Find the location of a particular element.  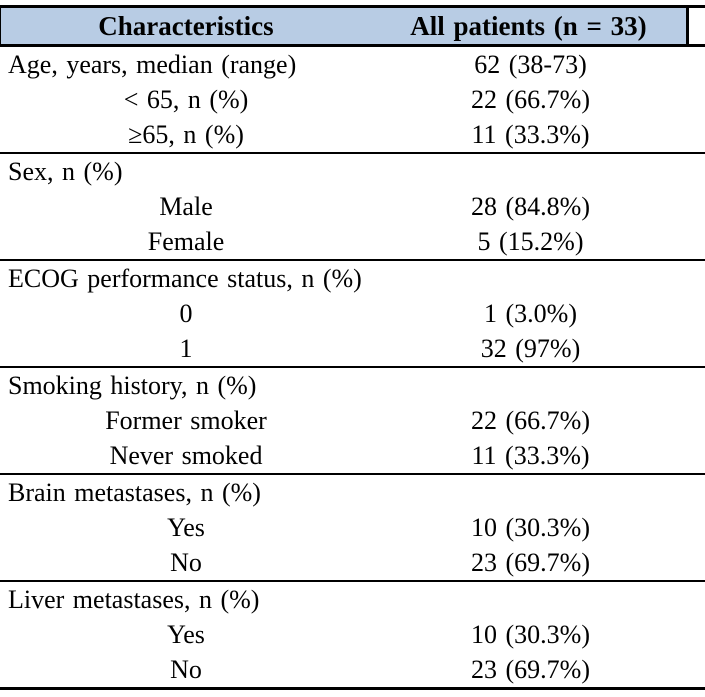

table-row: Male 28 (84.8%) is located at coordinates (344, 206).